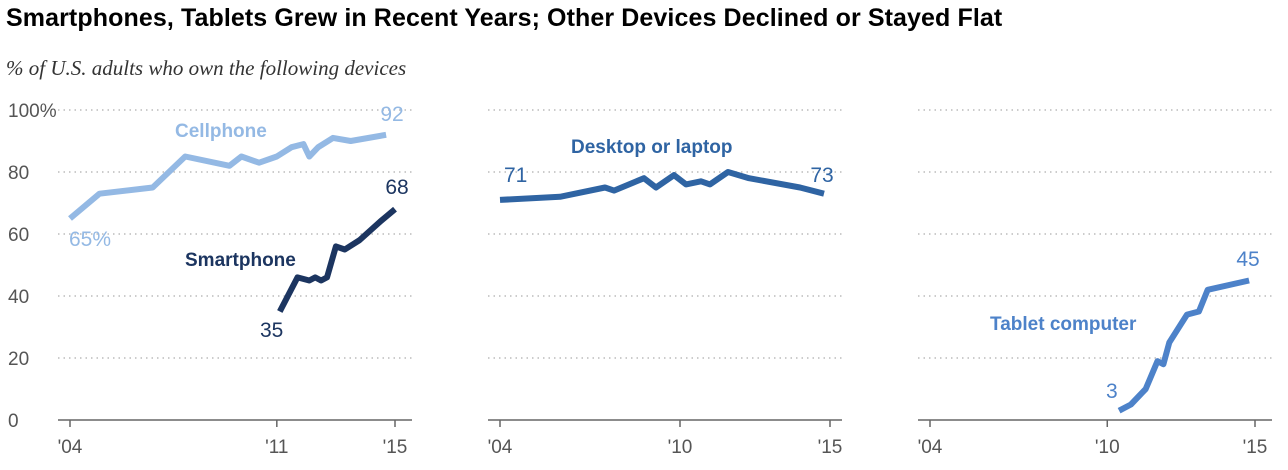 The width and height of the screenshot is (1288, 470). Describe the element at coordinates (1247, 259) in the screenshot. I see `end-value-label: 45` at that location.